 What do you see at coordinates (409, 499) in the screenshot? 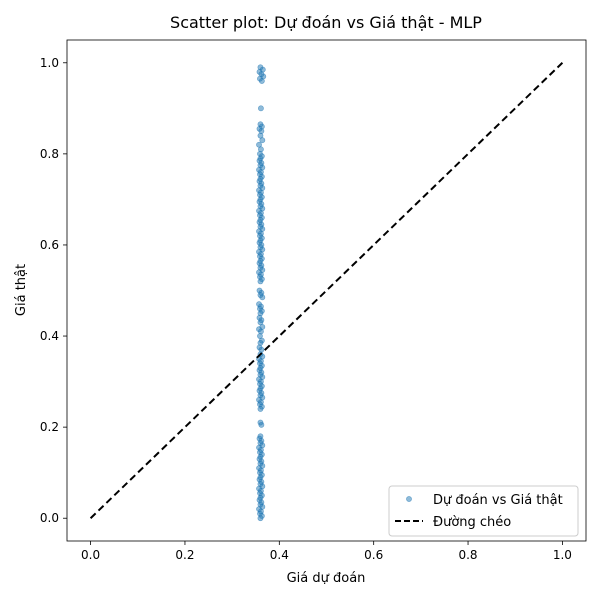
I see `legend-marker-scatter` at bounding box center [409, 499].